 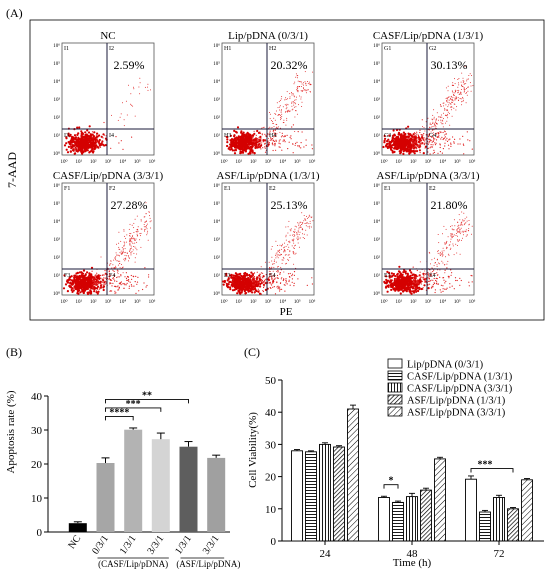 What do you see at coordinates (152, 302) in the screenshot?
I see `flow-x-tick-label: 10⁶` at bounding box center [152, 302].